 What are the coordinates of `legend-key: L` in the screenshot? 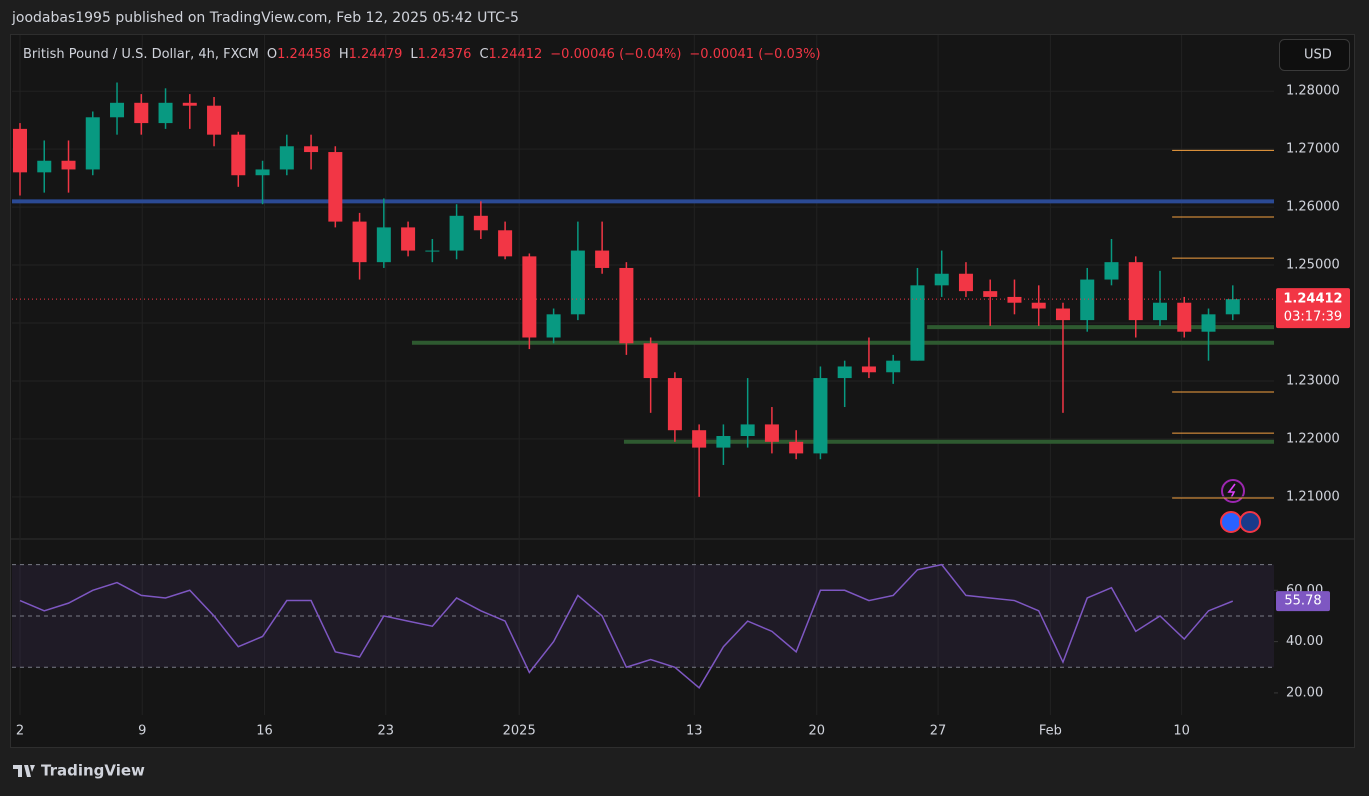 It's located at (414, 54).